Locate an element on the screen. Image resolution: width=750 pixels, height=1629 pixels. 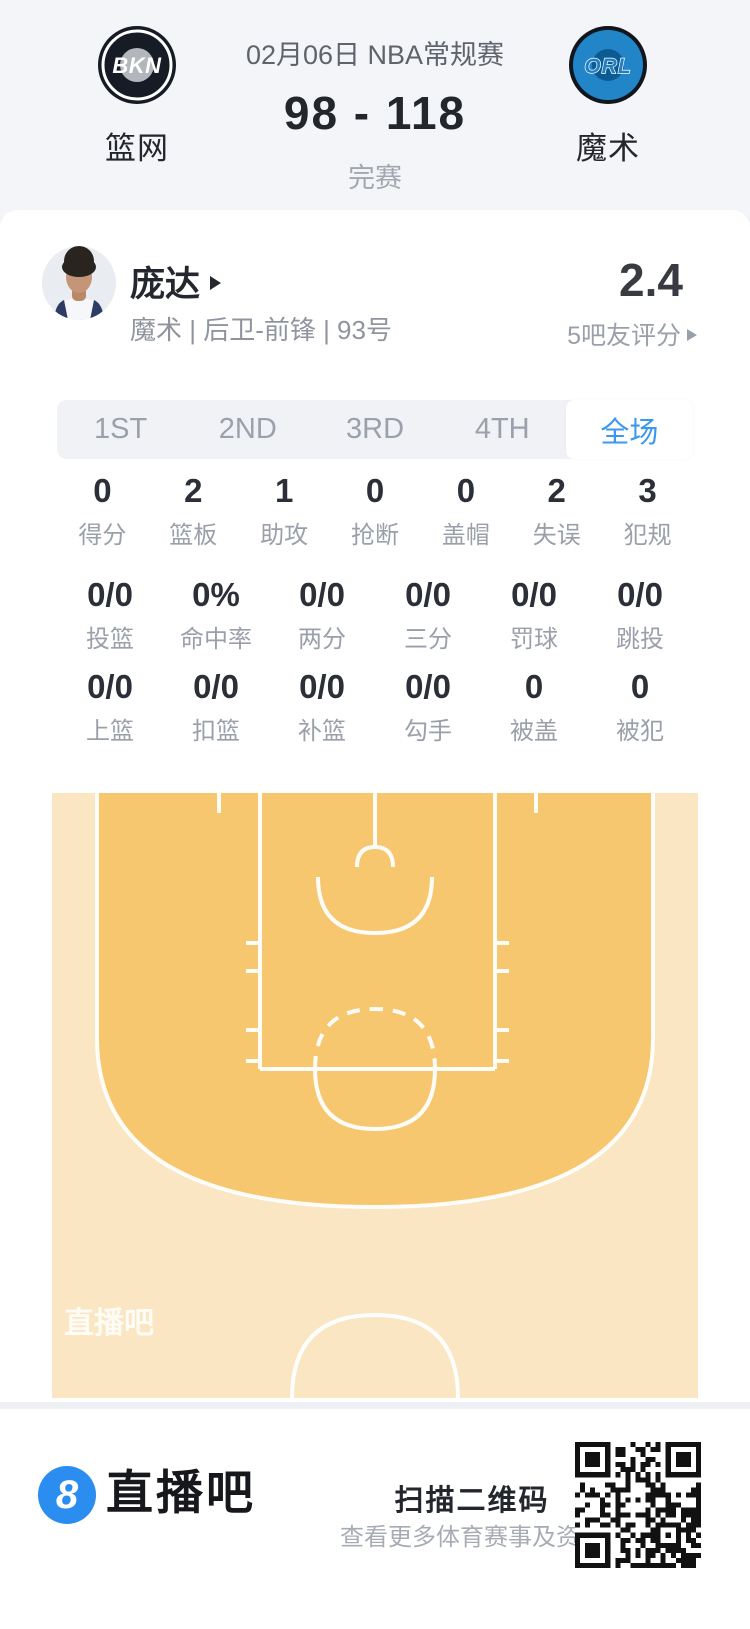
match-center-info: 02月06日 NBA常规赛 98 - 118 完赛 is located at coordinates (375, 97).